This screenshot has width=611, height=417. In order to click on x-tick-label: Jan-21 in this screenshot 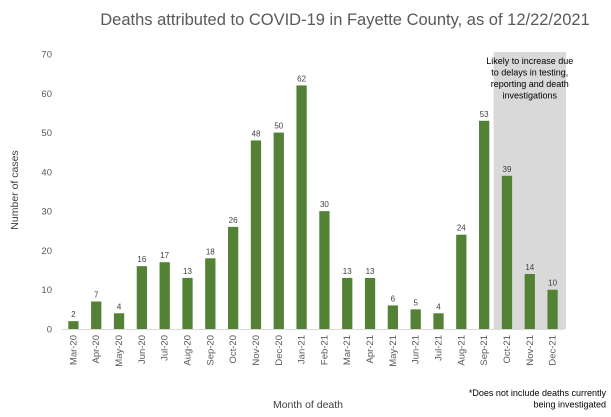, I will do `click(302, 349)`.